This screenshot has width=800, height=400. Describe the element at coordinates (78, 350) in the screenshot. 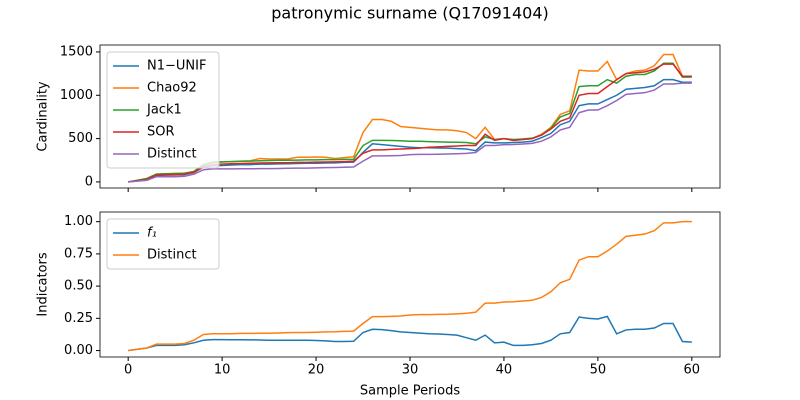

I see `y-tick-label: 0.00` at that location.